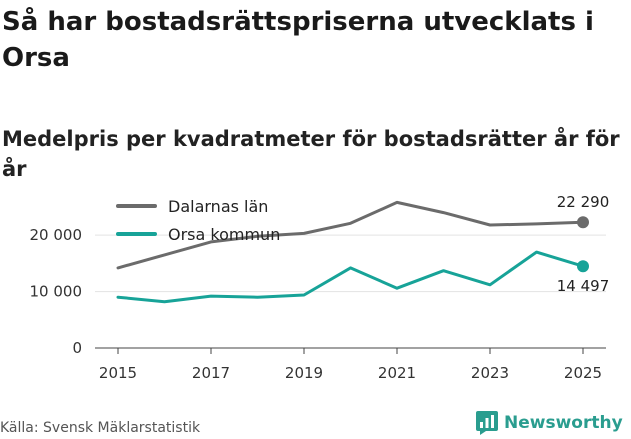 Image resolution: width=631 pixels, height=439 pixels. I want to click on legend-label-0: Dalarnas län, so click(218, 206).